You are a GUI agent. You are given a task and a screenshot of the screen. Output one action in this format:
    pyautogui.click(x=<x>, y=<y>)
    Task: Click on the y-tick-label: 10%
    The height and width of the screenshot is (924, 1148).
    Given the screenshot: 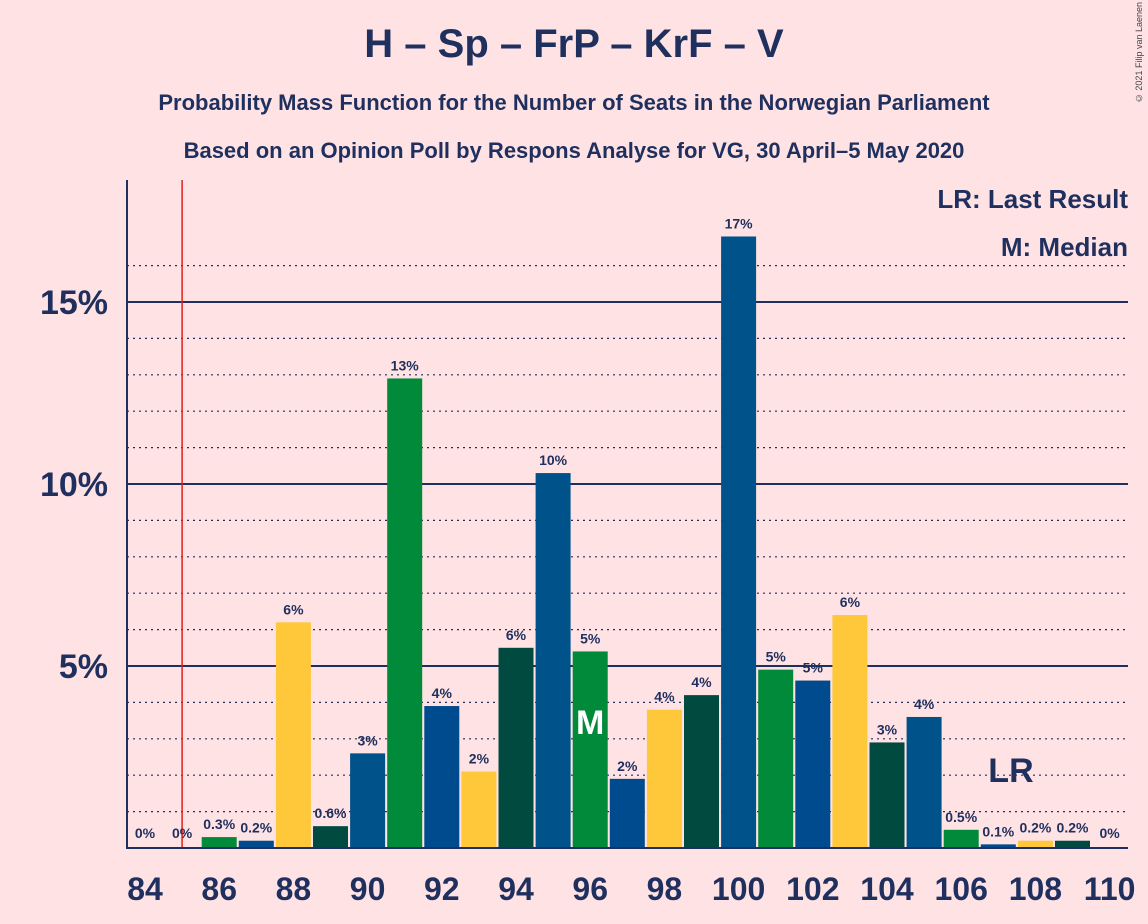 What is the action you would take?
    pyautogui.click(x=74, y=485)
    